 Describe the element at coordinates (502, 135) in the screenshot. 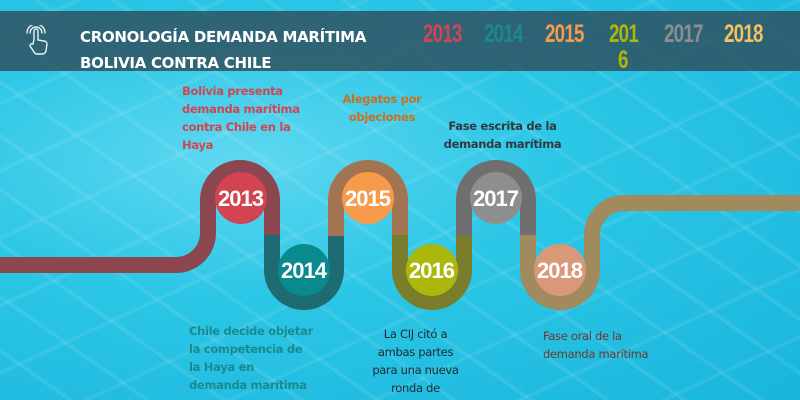

I see `note-2017: Fase escrita de la demanda marítima` at that location.